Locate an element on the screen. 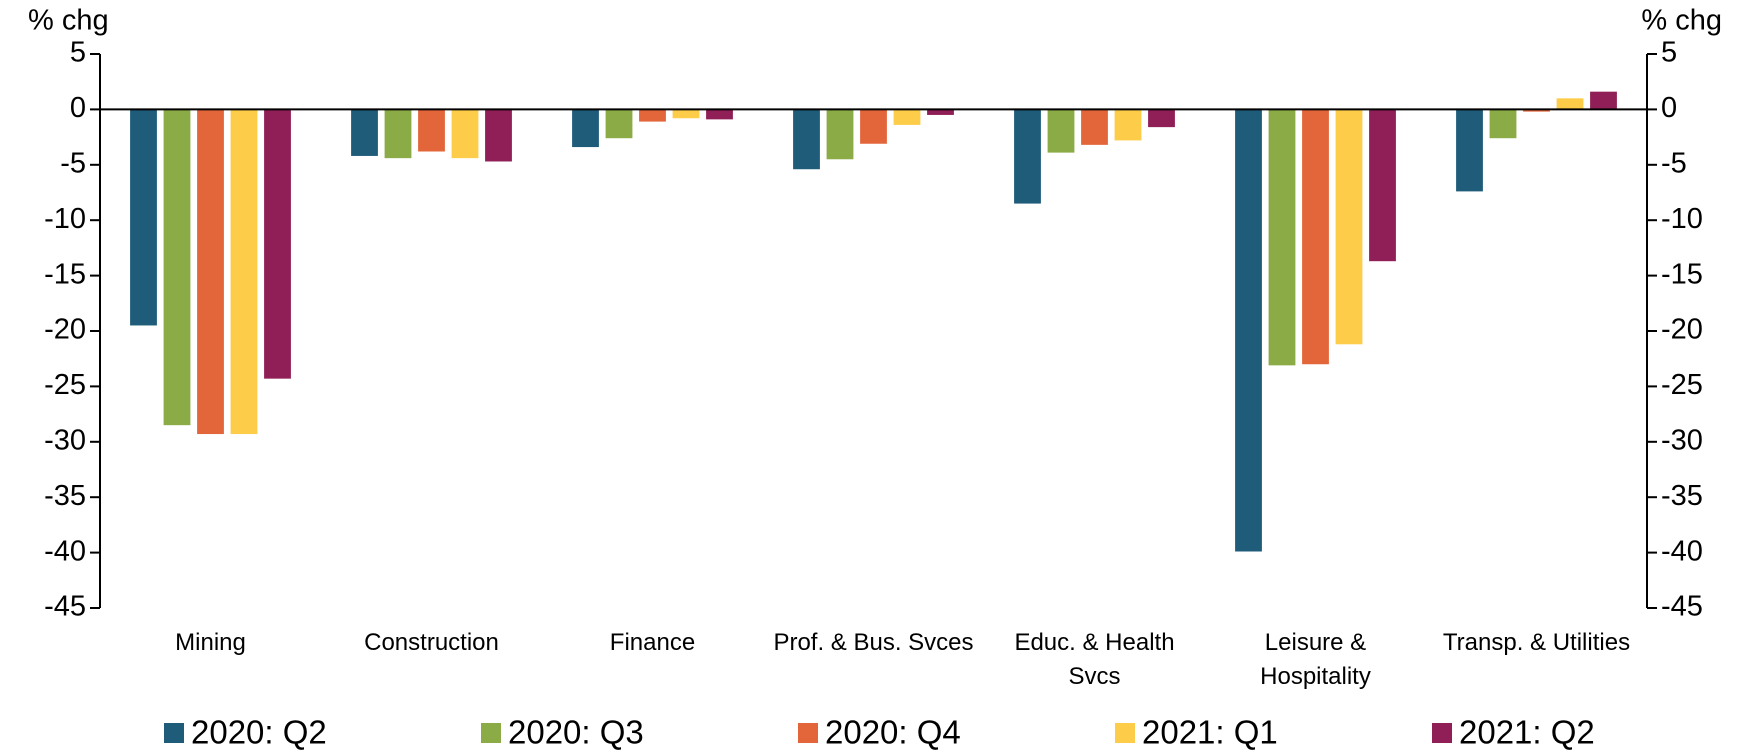  y-tick-label: 0 is located at coordinates (78, 108).